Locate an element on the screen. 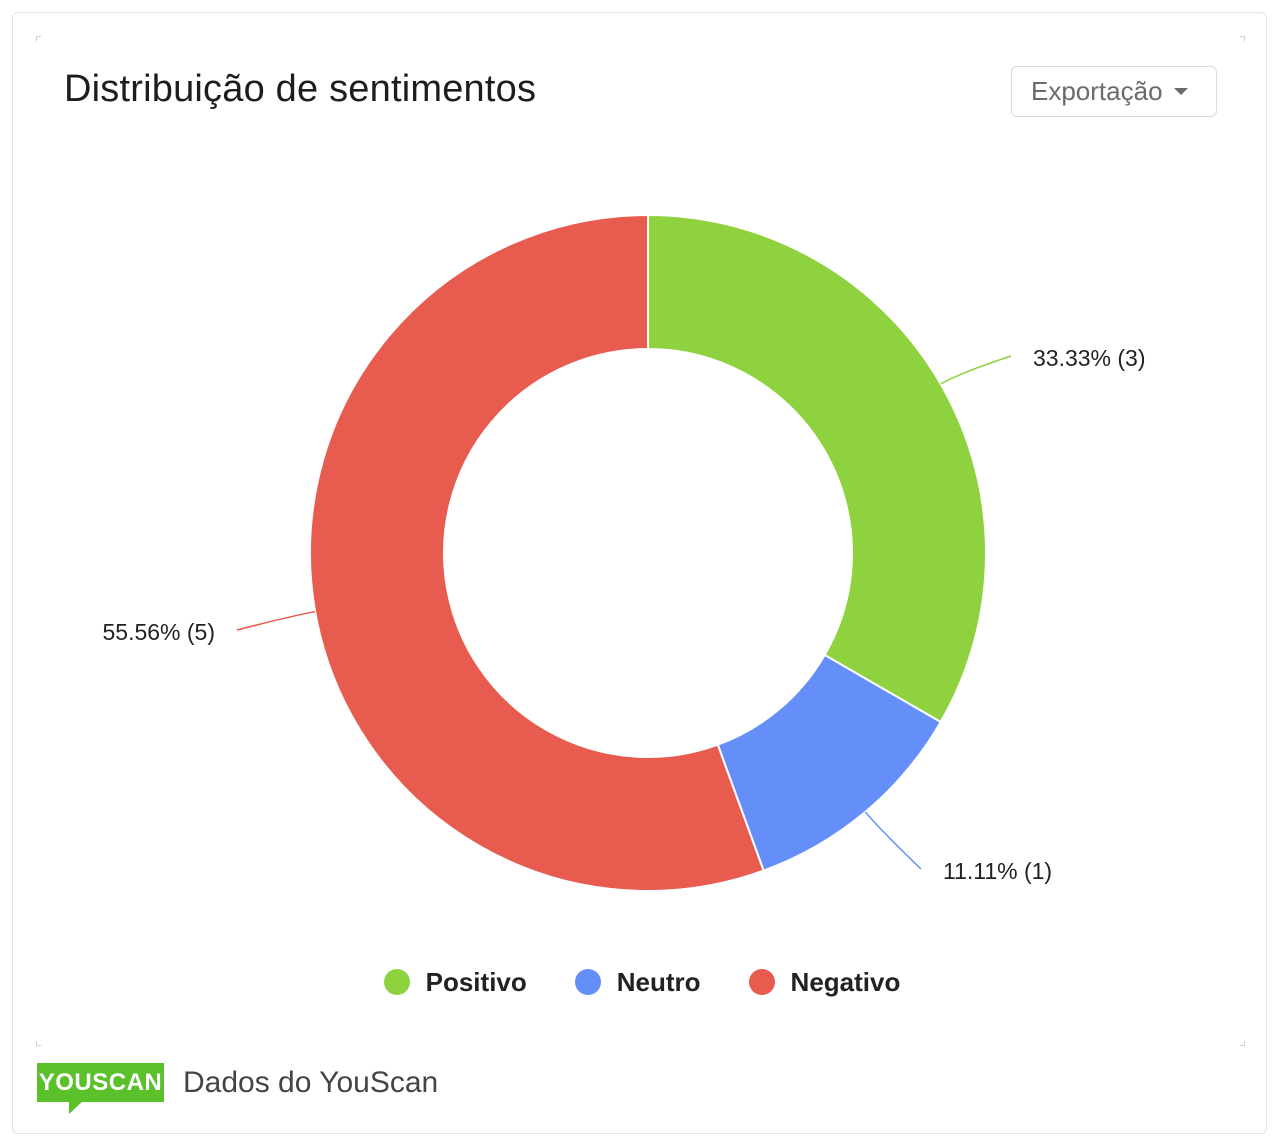 This screenshot has height=1146, width=1280. caret-down-icon is located at coordinates (1180, 91).